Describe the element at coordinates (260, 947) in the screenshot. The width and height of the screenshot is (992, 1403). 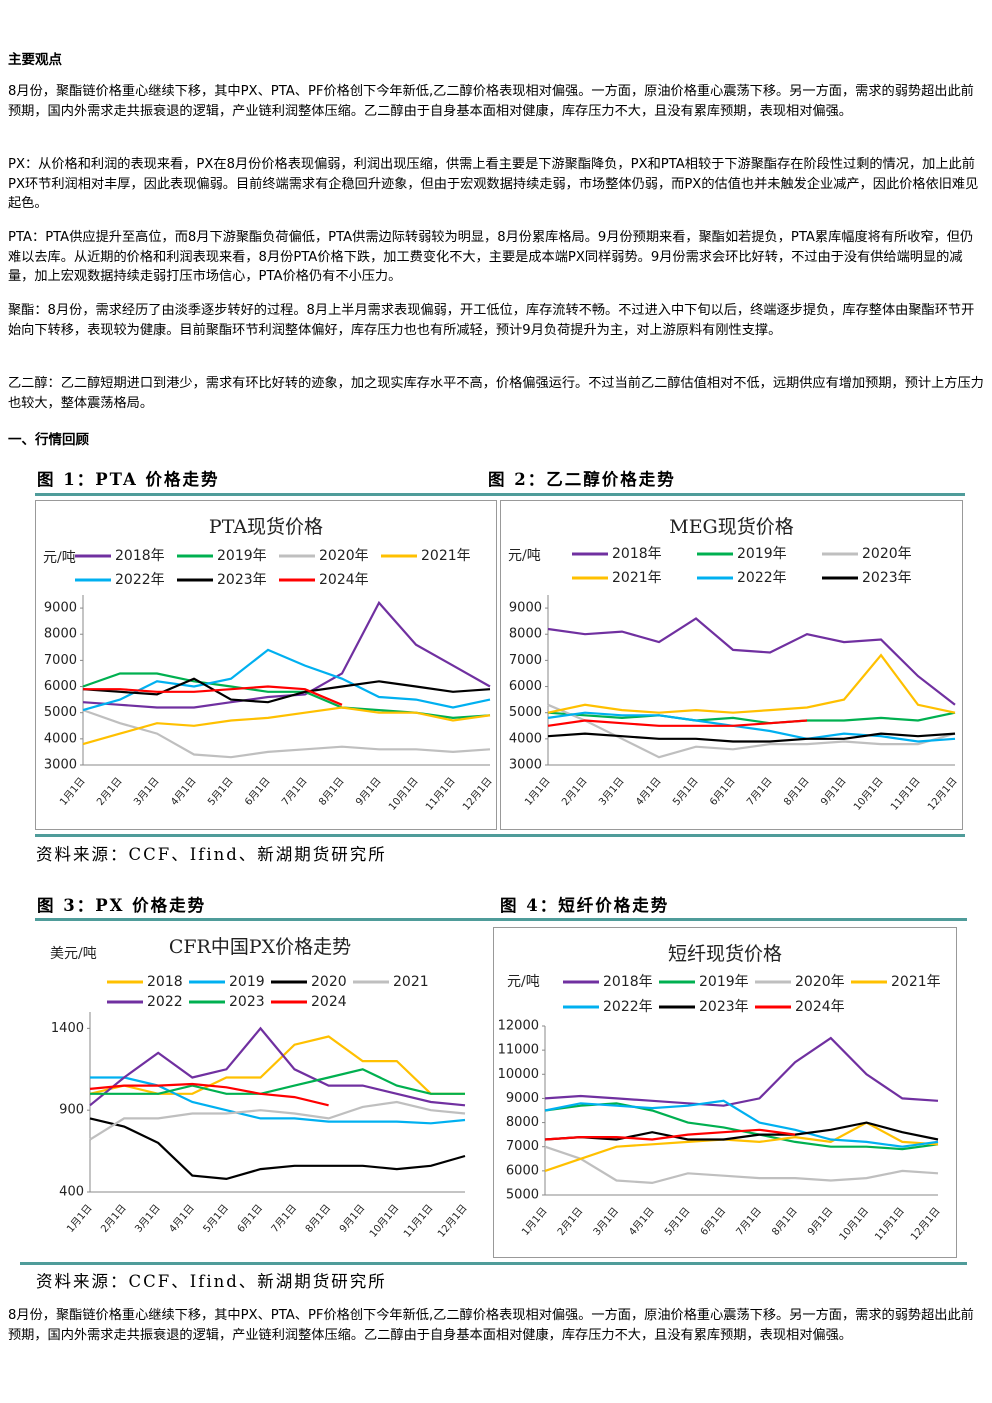
I see `chart-title: CFR中国PX价格走势` at that location.